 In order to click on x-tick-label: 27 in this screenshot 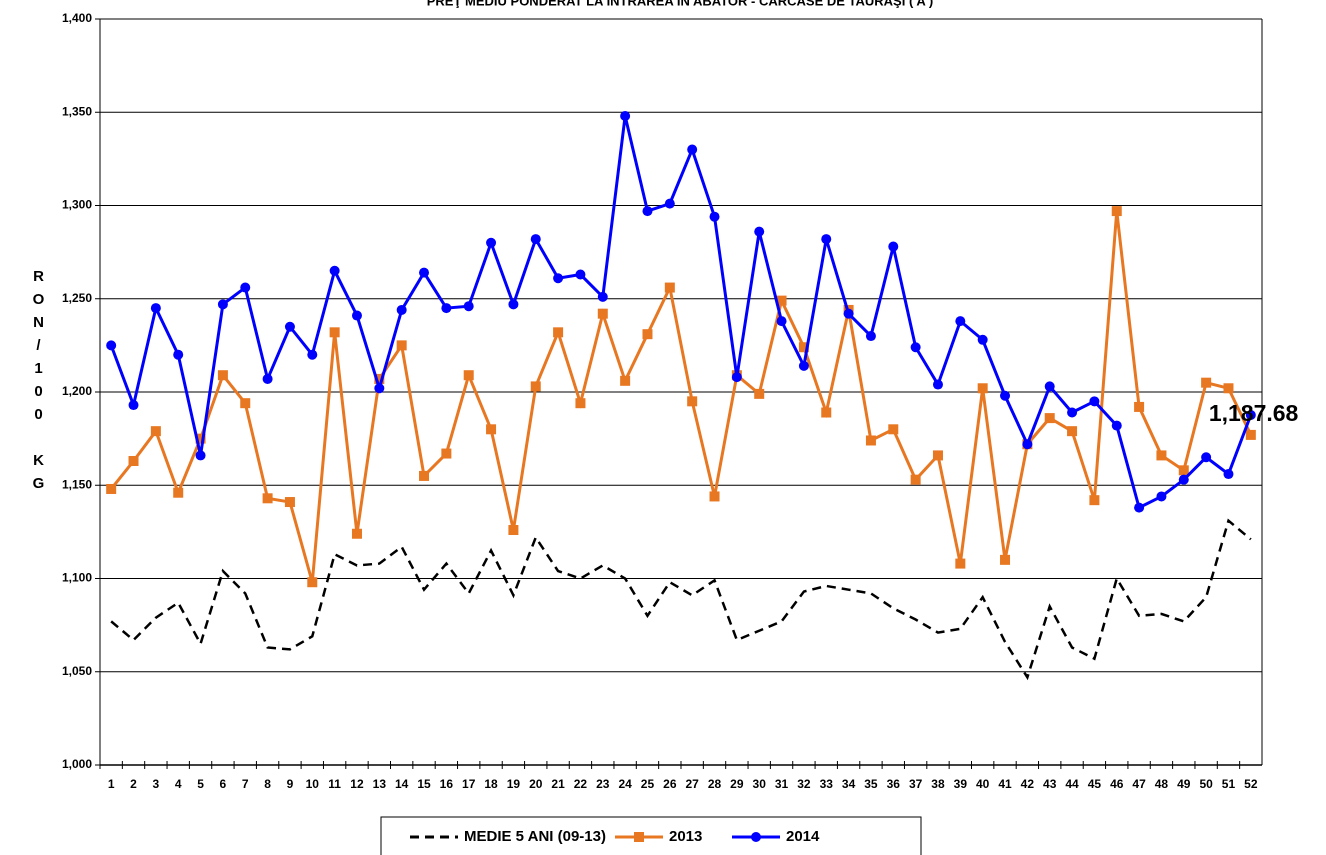, I will do `click(692, 784)`.